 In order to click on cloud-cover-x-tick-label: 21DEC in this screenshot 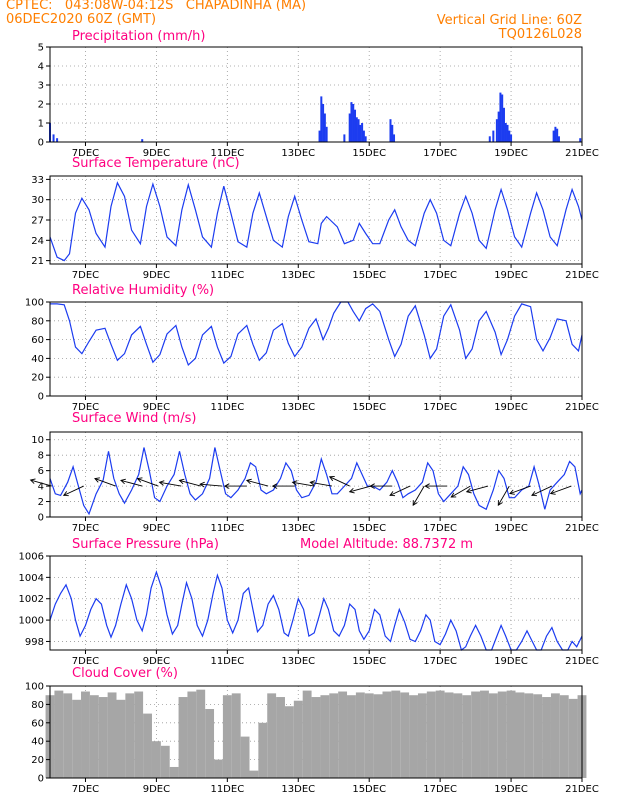, I will do `click(582, 789)`.